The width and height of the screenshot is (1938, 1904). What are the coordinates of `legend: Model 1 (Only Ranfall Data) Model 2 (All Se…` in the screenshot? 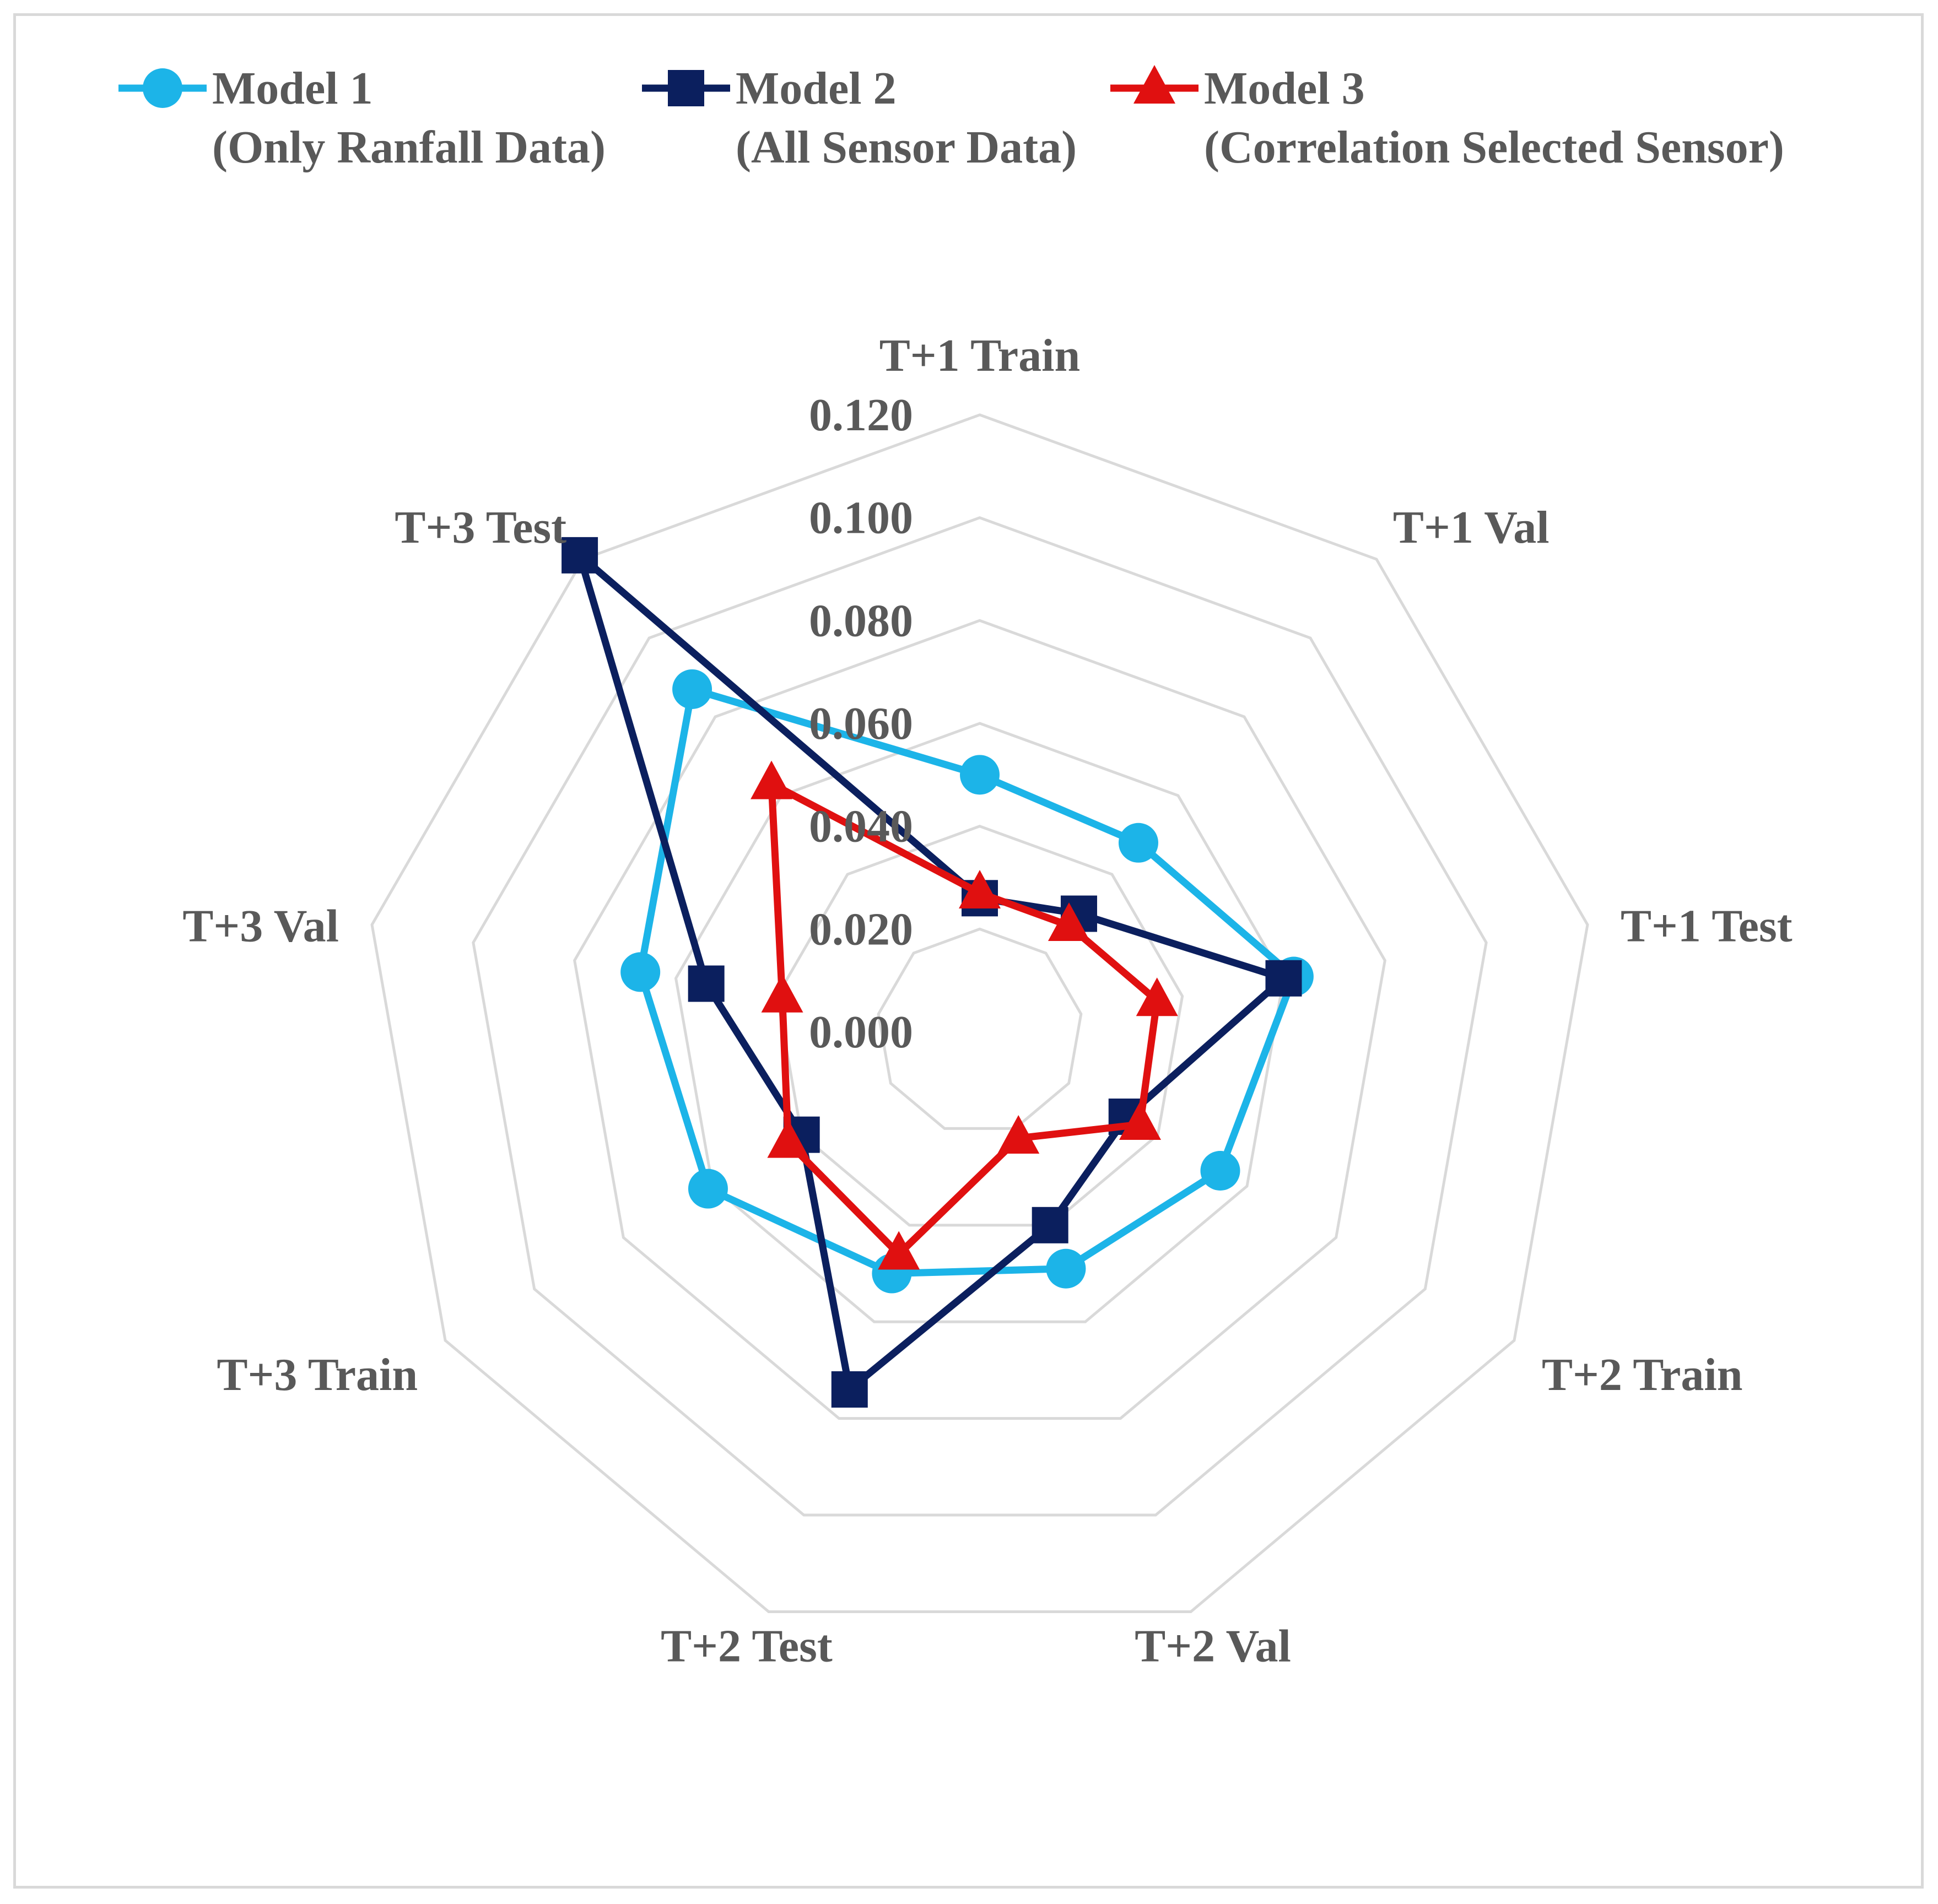 It's located at (951, 118).